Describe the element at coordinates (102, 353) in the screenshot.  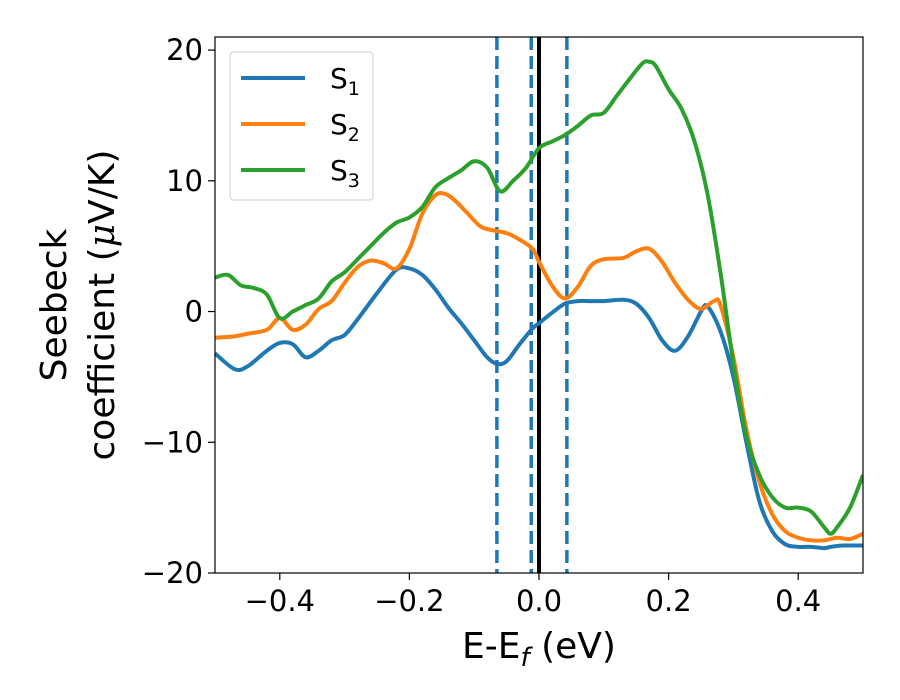
I see `y-axis-title-text: coefficient (` at that location.